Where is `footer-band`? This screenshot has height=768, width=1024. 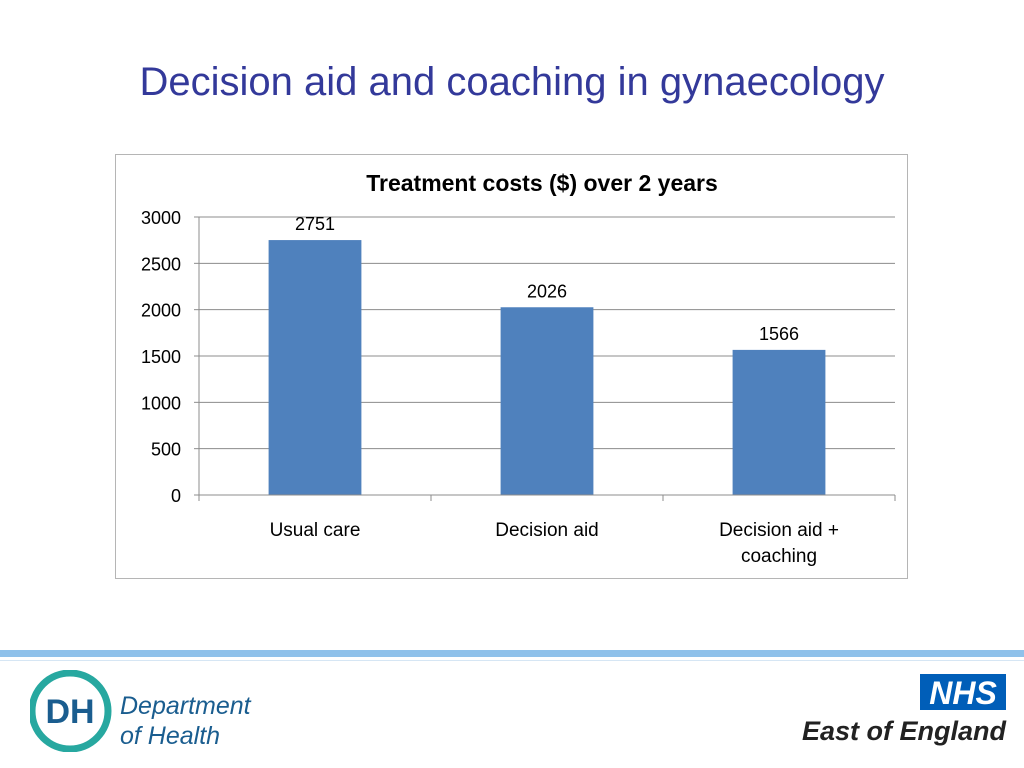 footer-band is located at coordinates (512, 653).